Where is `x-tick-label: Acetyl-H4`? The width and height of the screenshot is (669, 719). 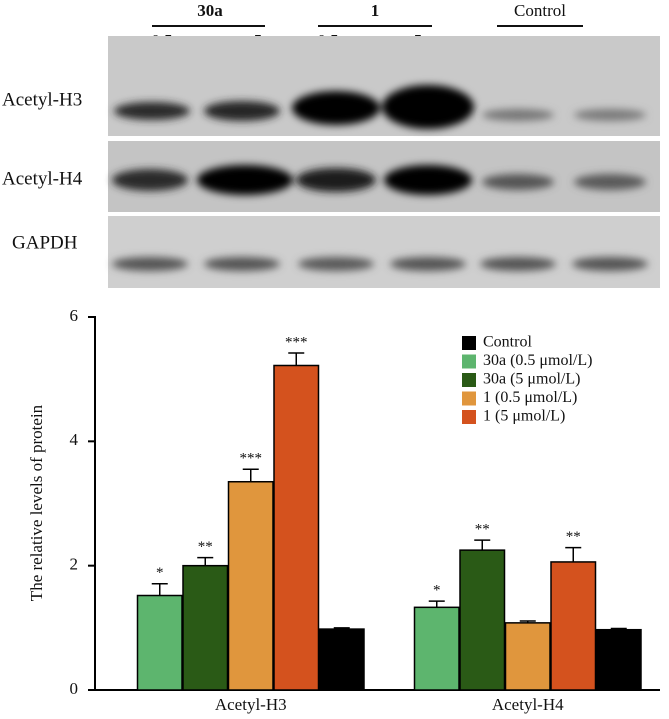 x-tick-label: Acetyl-H4 is located at coordinates (528, 704).